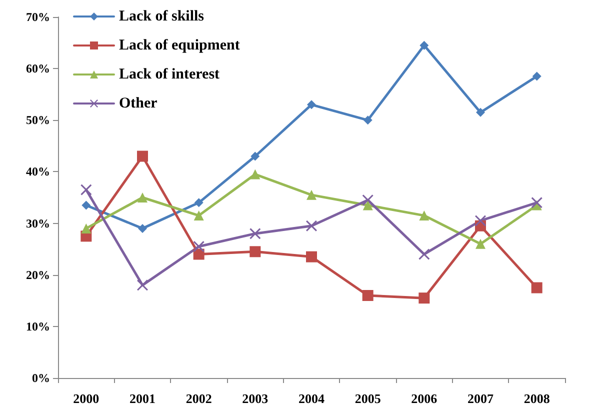 The height and width of the screenshot is (414, 593). What do you see at coordinates (179, 46) in the screenshot?
I see `legend-label: Lack of equipment` at bounding box center [179, 46].